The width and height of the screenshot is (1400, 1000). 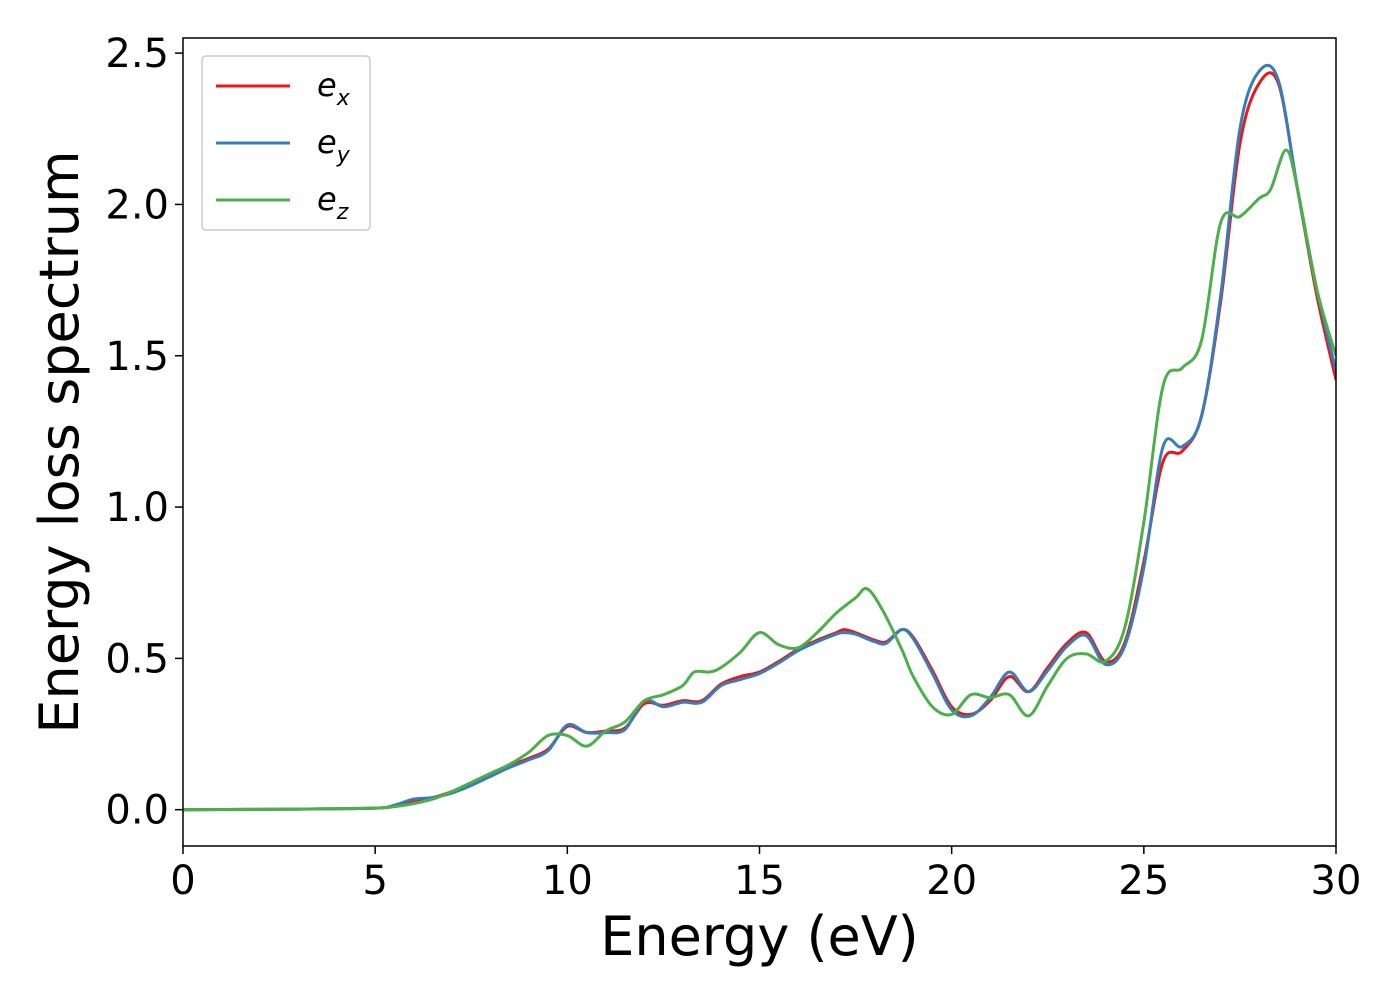 What do you see at coordinates (759, 936) in the screenshot?
I see `x-axis-label: Energy (eV)` at bounding box center [759, 936].